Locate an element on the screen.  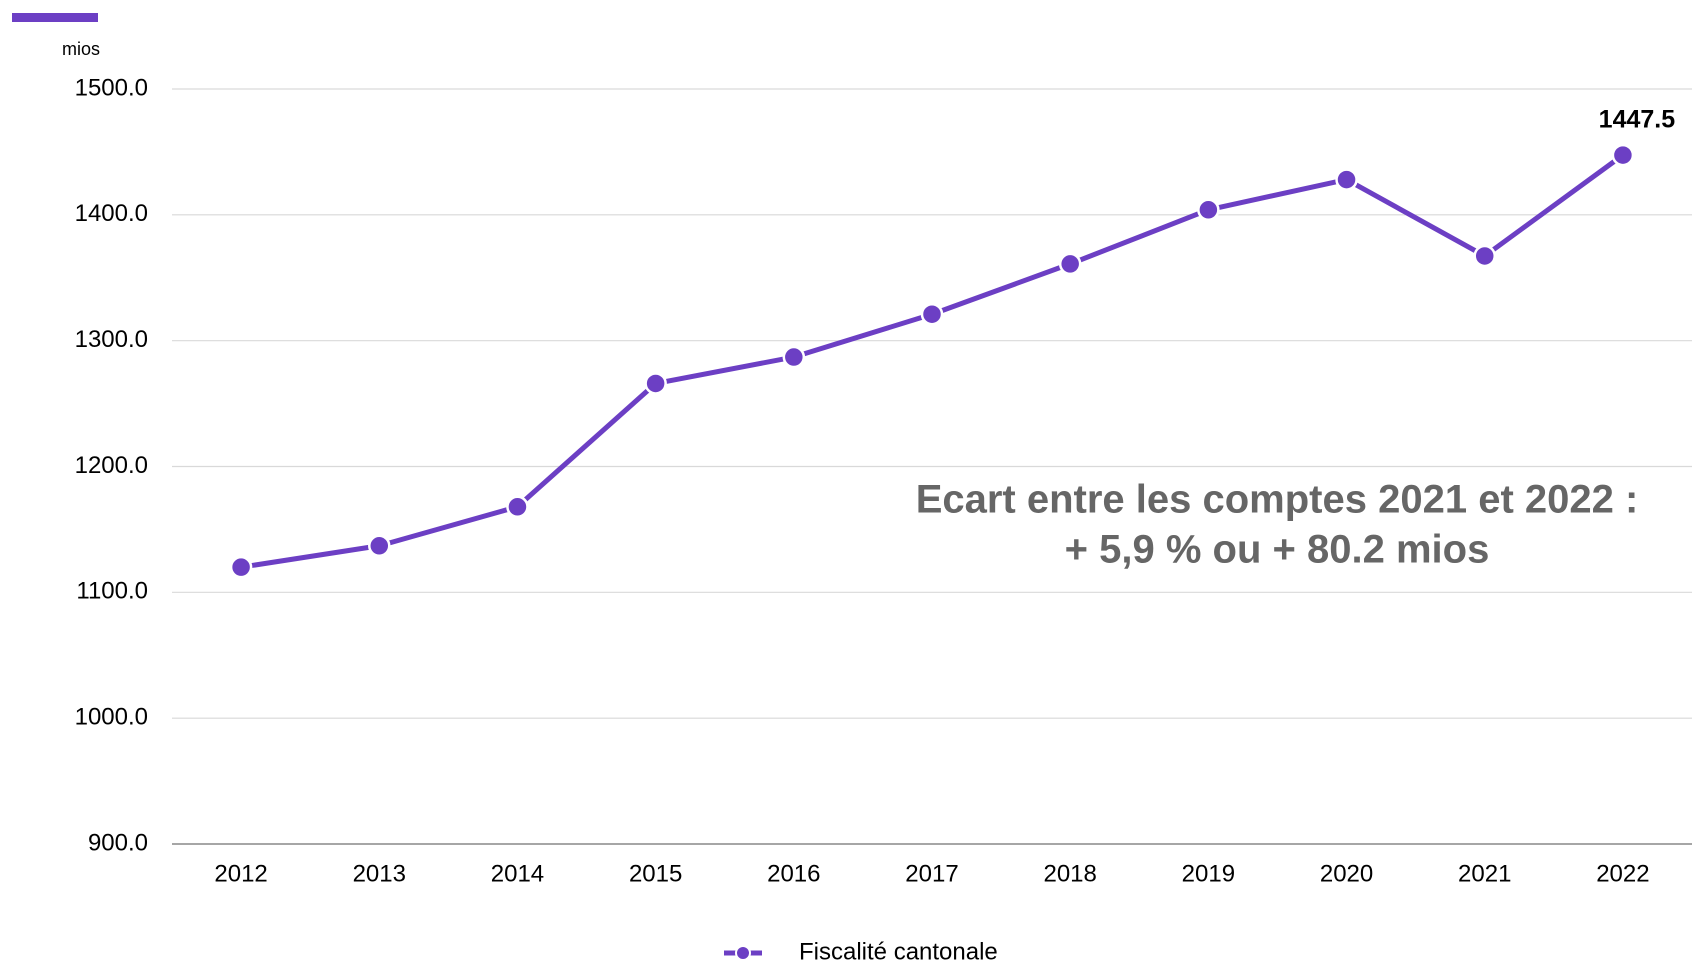
x-tick-label: 2013 is located at coordinates (379, 873).